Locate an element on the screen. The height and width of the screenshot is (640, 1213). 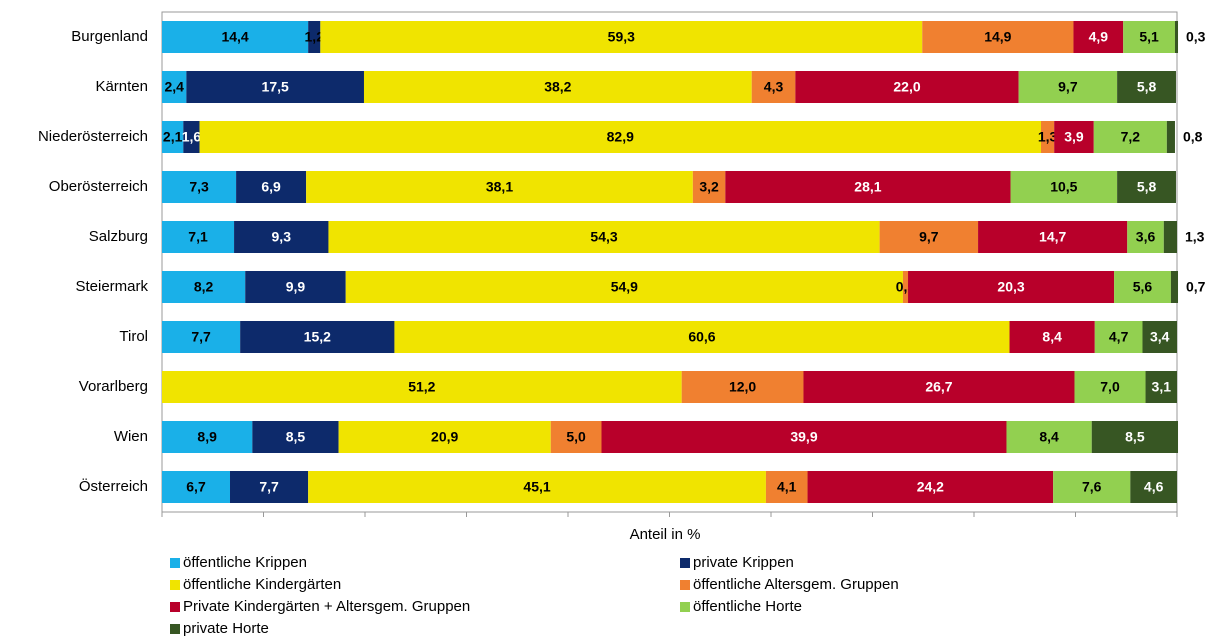
value-label: 3,2 is located at coordinates (709, 187).